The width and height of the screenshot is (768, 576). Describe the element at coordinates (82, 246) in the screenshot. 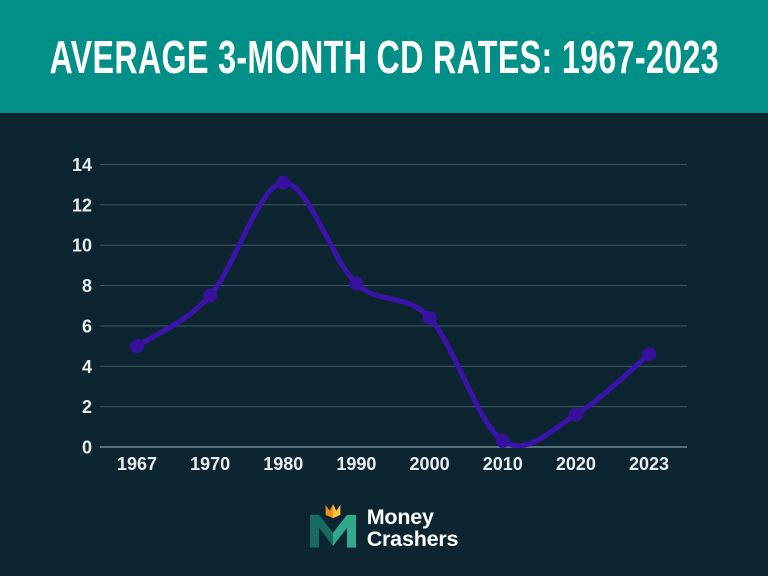

I see `y-tick-label: 10` at that location.